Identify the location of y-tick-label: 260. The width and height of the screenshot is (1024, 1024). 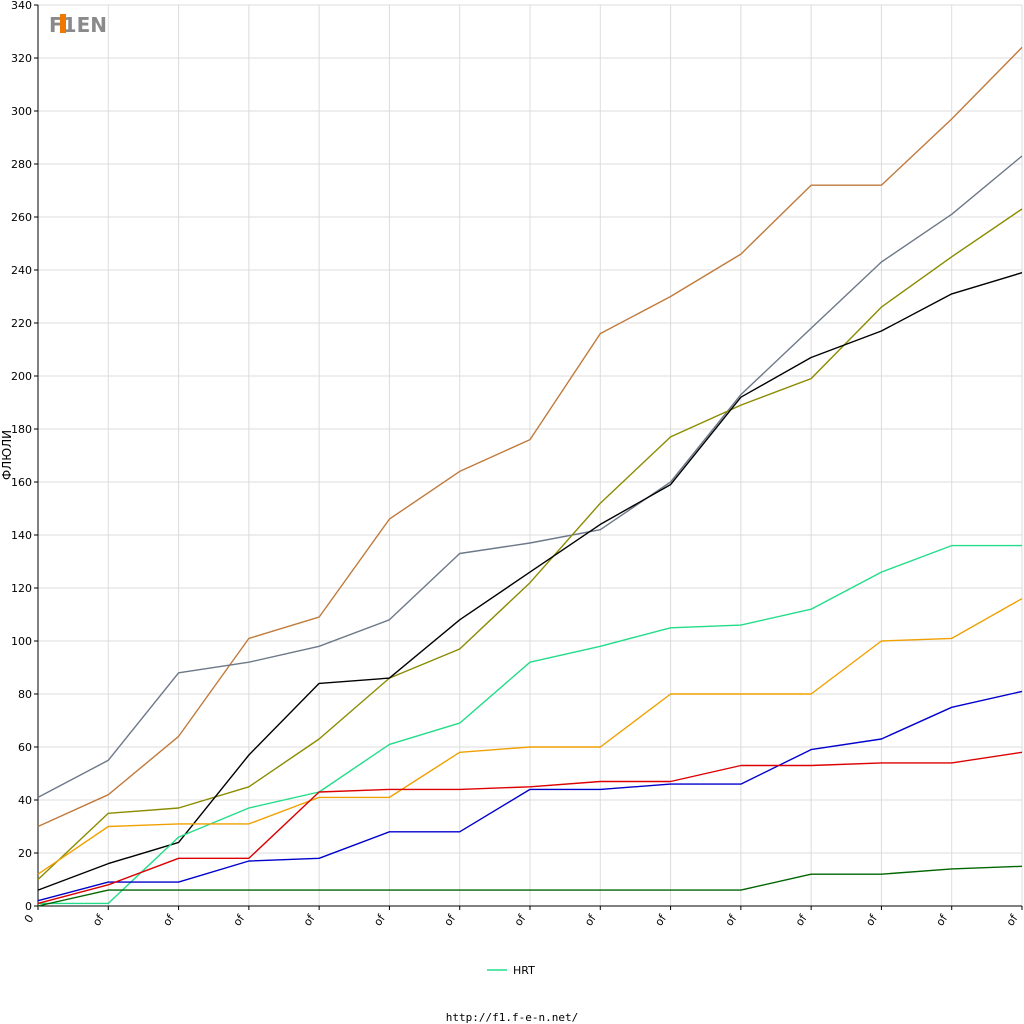
(21, 217).